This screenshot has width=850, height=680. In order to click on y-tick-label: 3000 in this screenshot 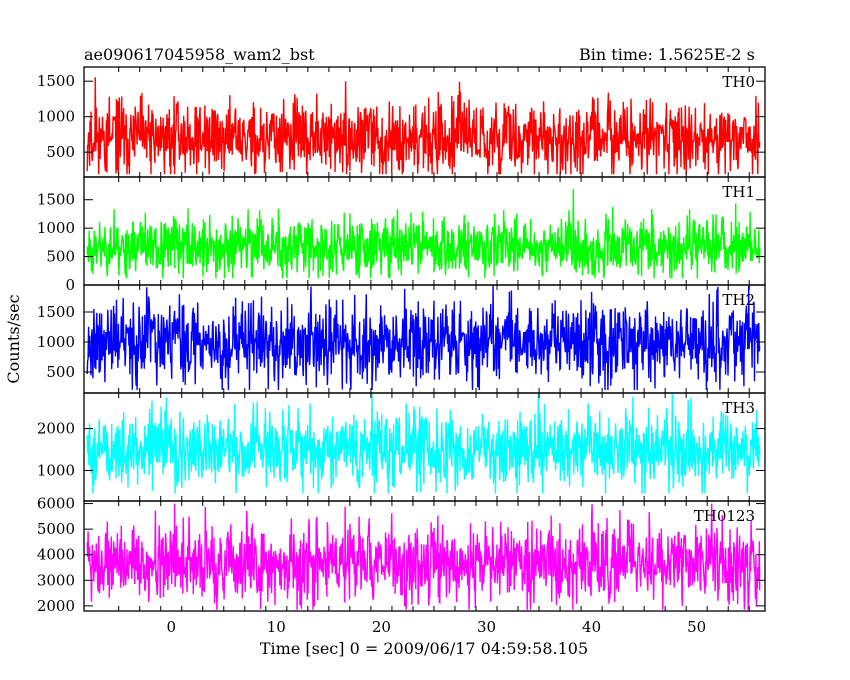, I will do `click(56, 580)`.